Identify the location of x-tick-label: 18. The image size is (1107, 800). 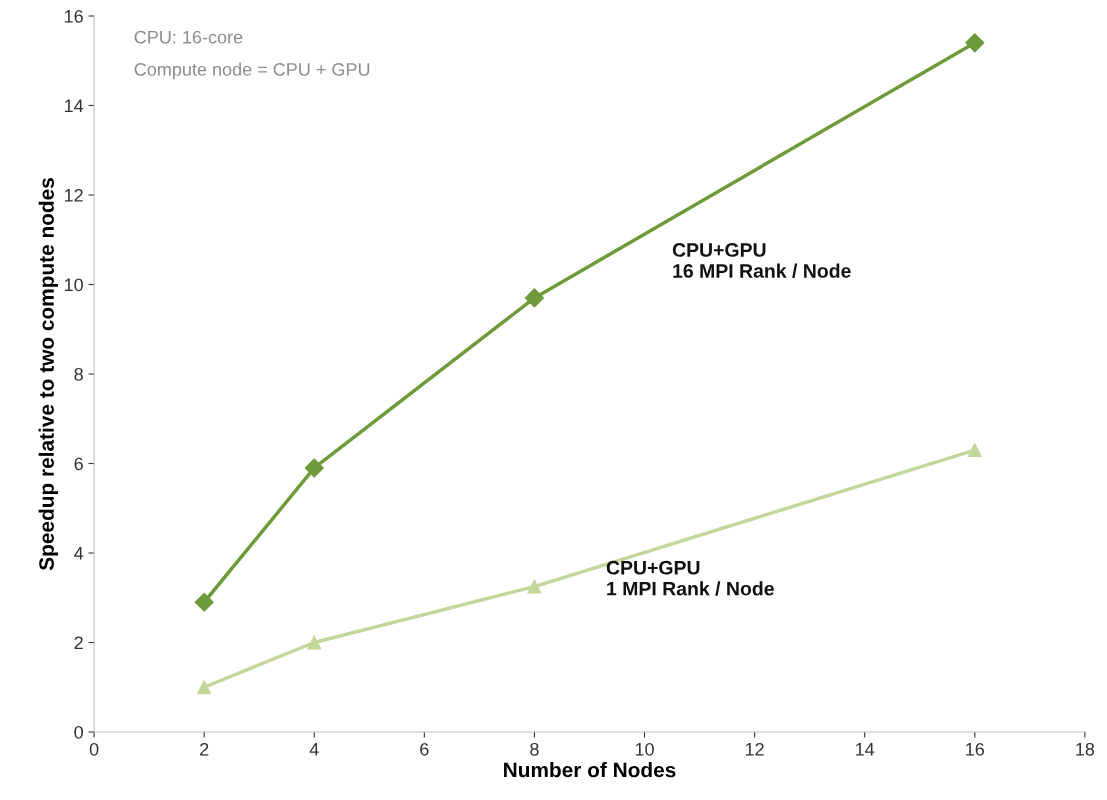
(1085, 749).